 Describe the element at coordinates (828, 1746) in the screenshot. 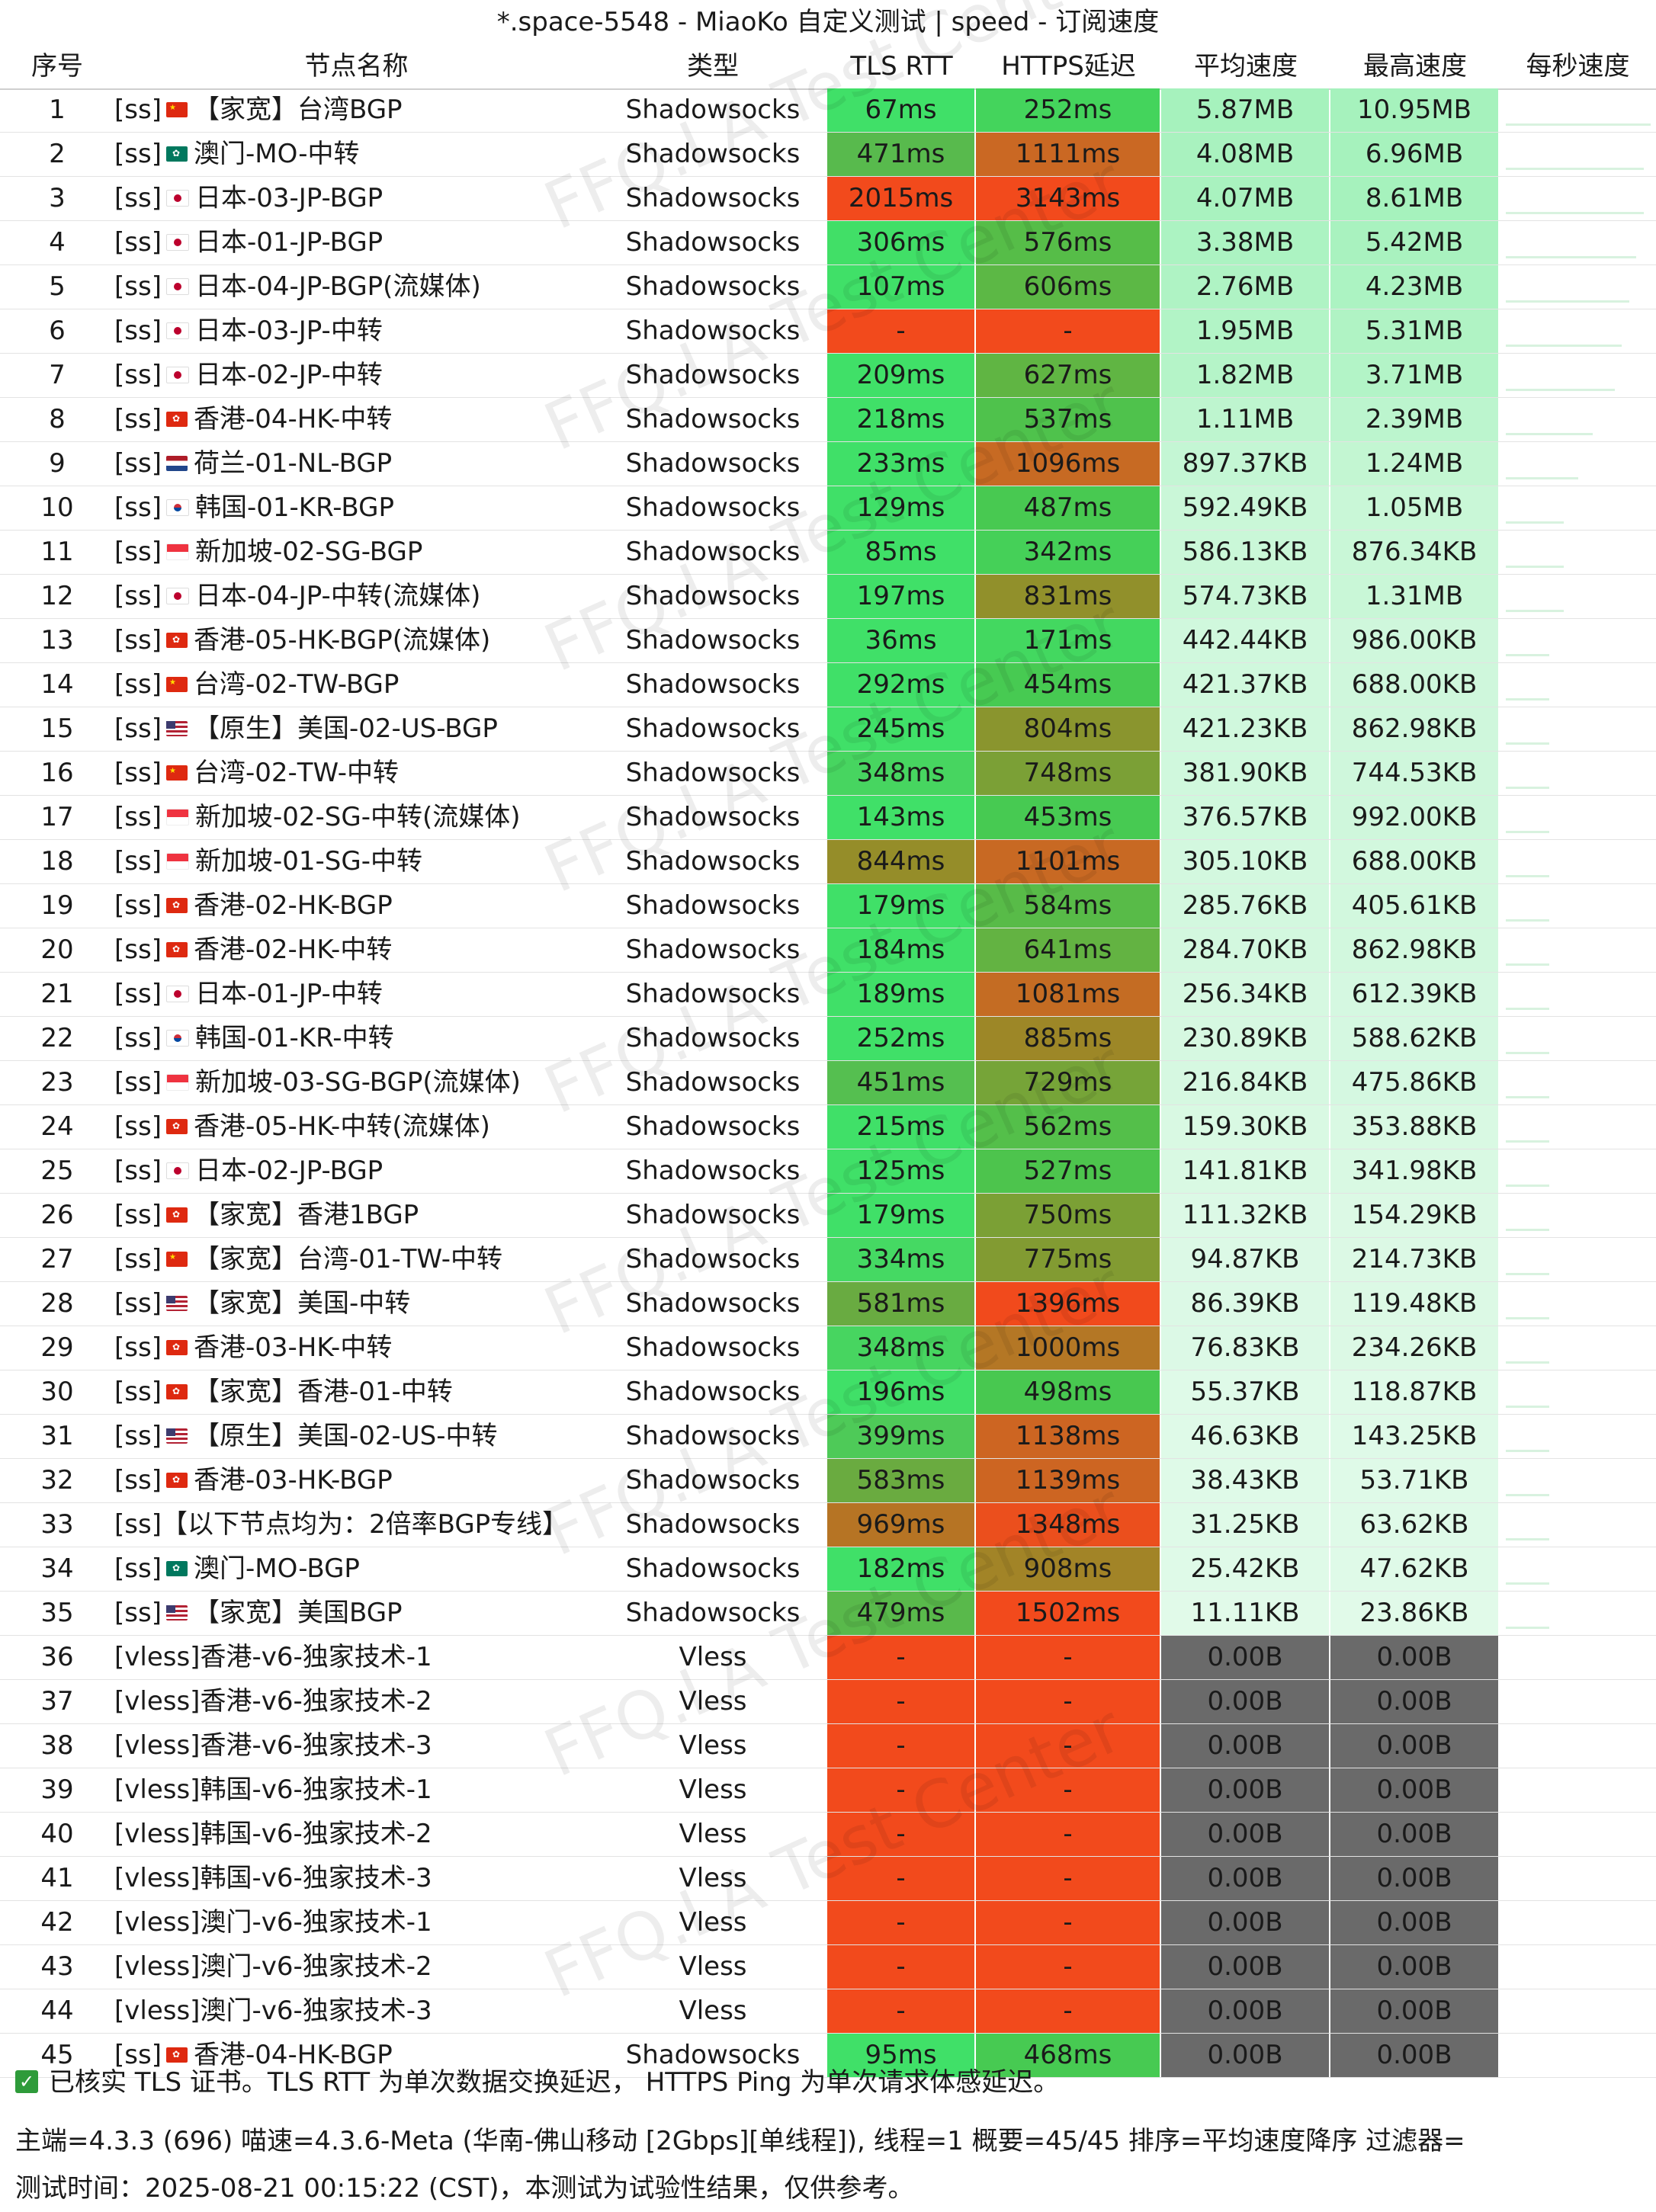

I see `table-row: 38 [vless]香港-v6-独家技术-3 Vless - -0.00B 0.00B` at that location.